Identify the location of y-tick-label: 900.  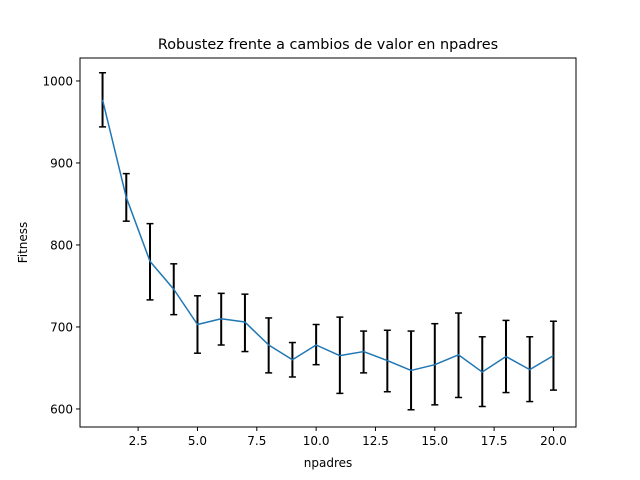
(61, 163).